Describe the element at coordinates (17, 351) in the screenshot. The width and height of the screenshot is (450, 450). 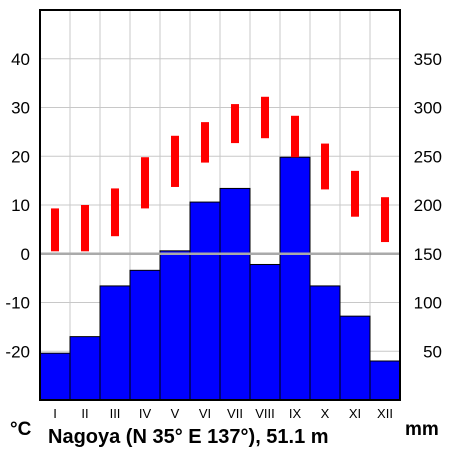
I see `left-tick-label: -20` at that location.